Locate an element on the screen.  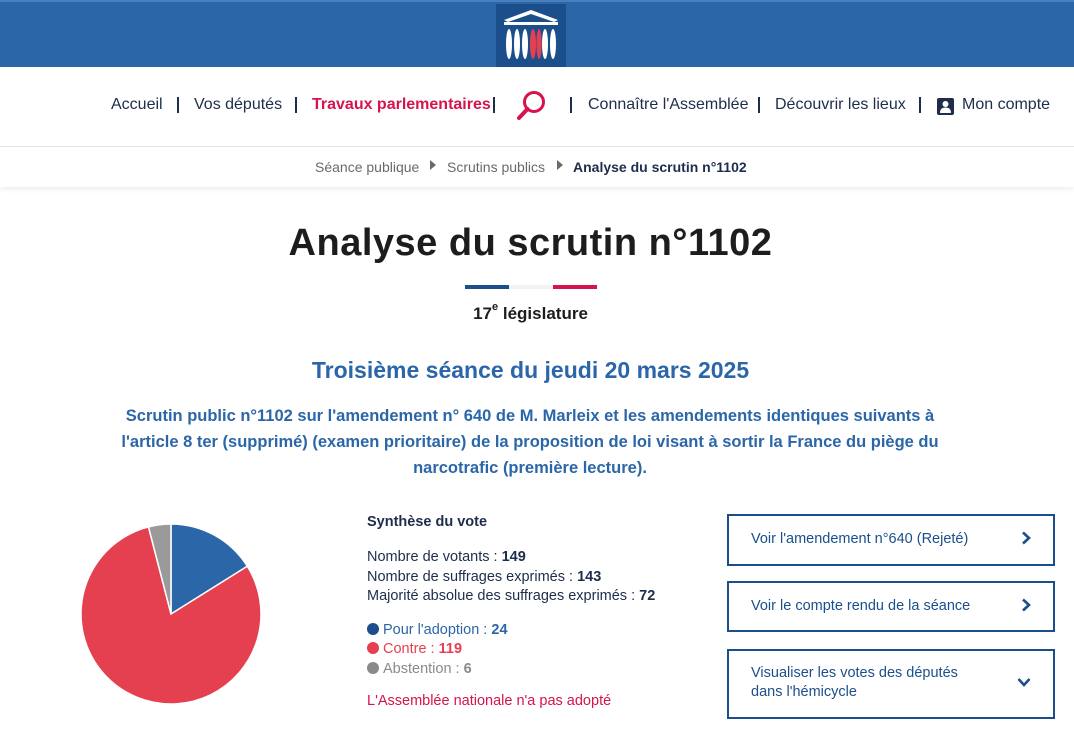
nav-connaitre-assemblee: Connaître l'Assemblée is located at coordinates (668, 104).